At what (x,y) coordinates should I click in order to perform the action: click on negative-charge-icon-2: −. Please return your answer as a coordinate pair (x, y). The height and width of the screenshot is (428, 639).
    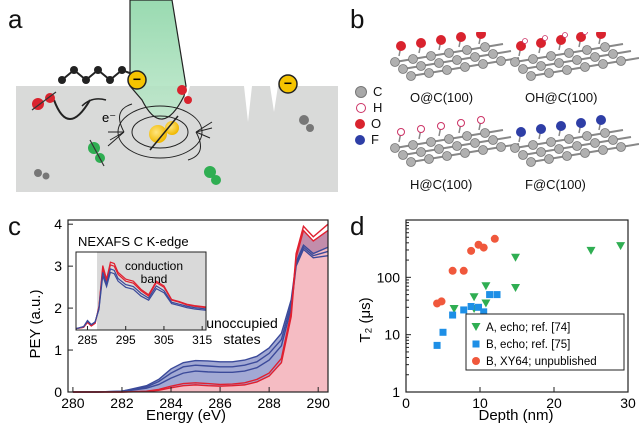
    Looking at the image, I should click on (288, 84).